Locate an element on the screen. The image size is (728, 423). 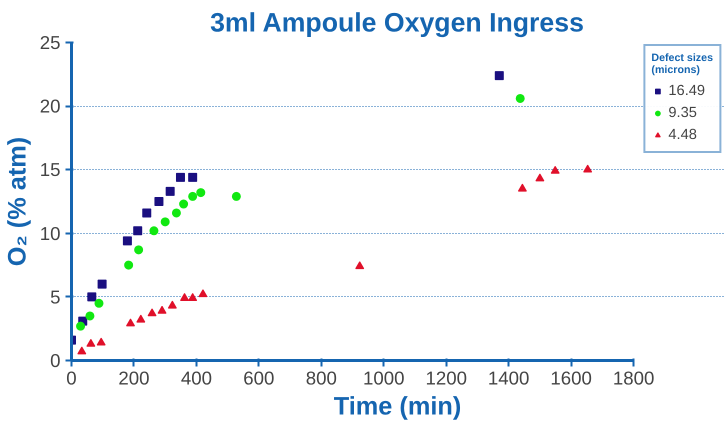
y-tick-label: 5 is located at coordinates (55, 297).